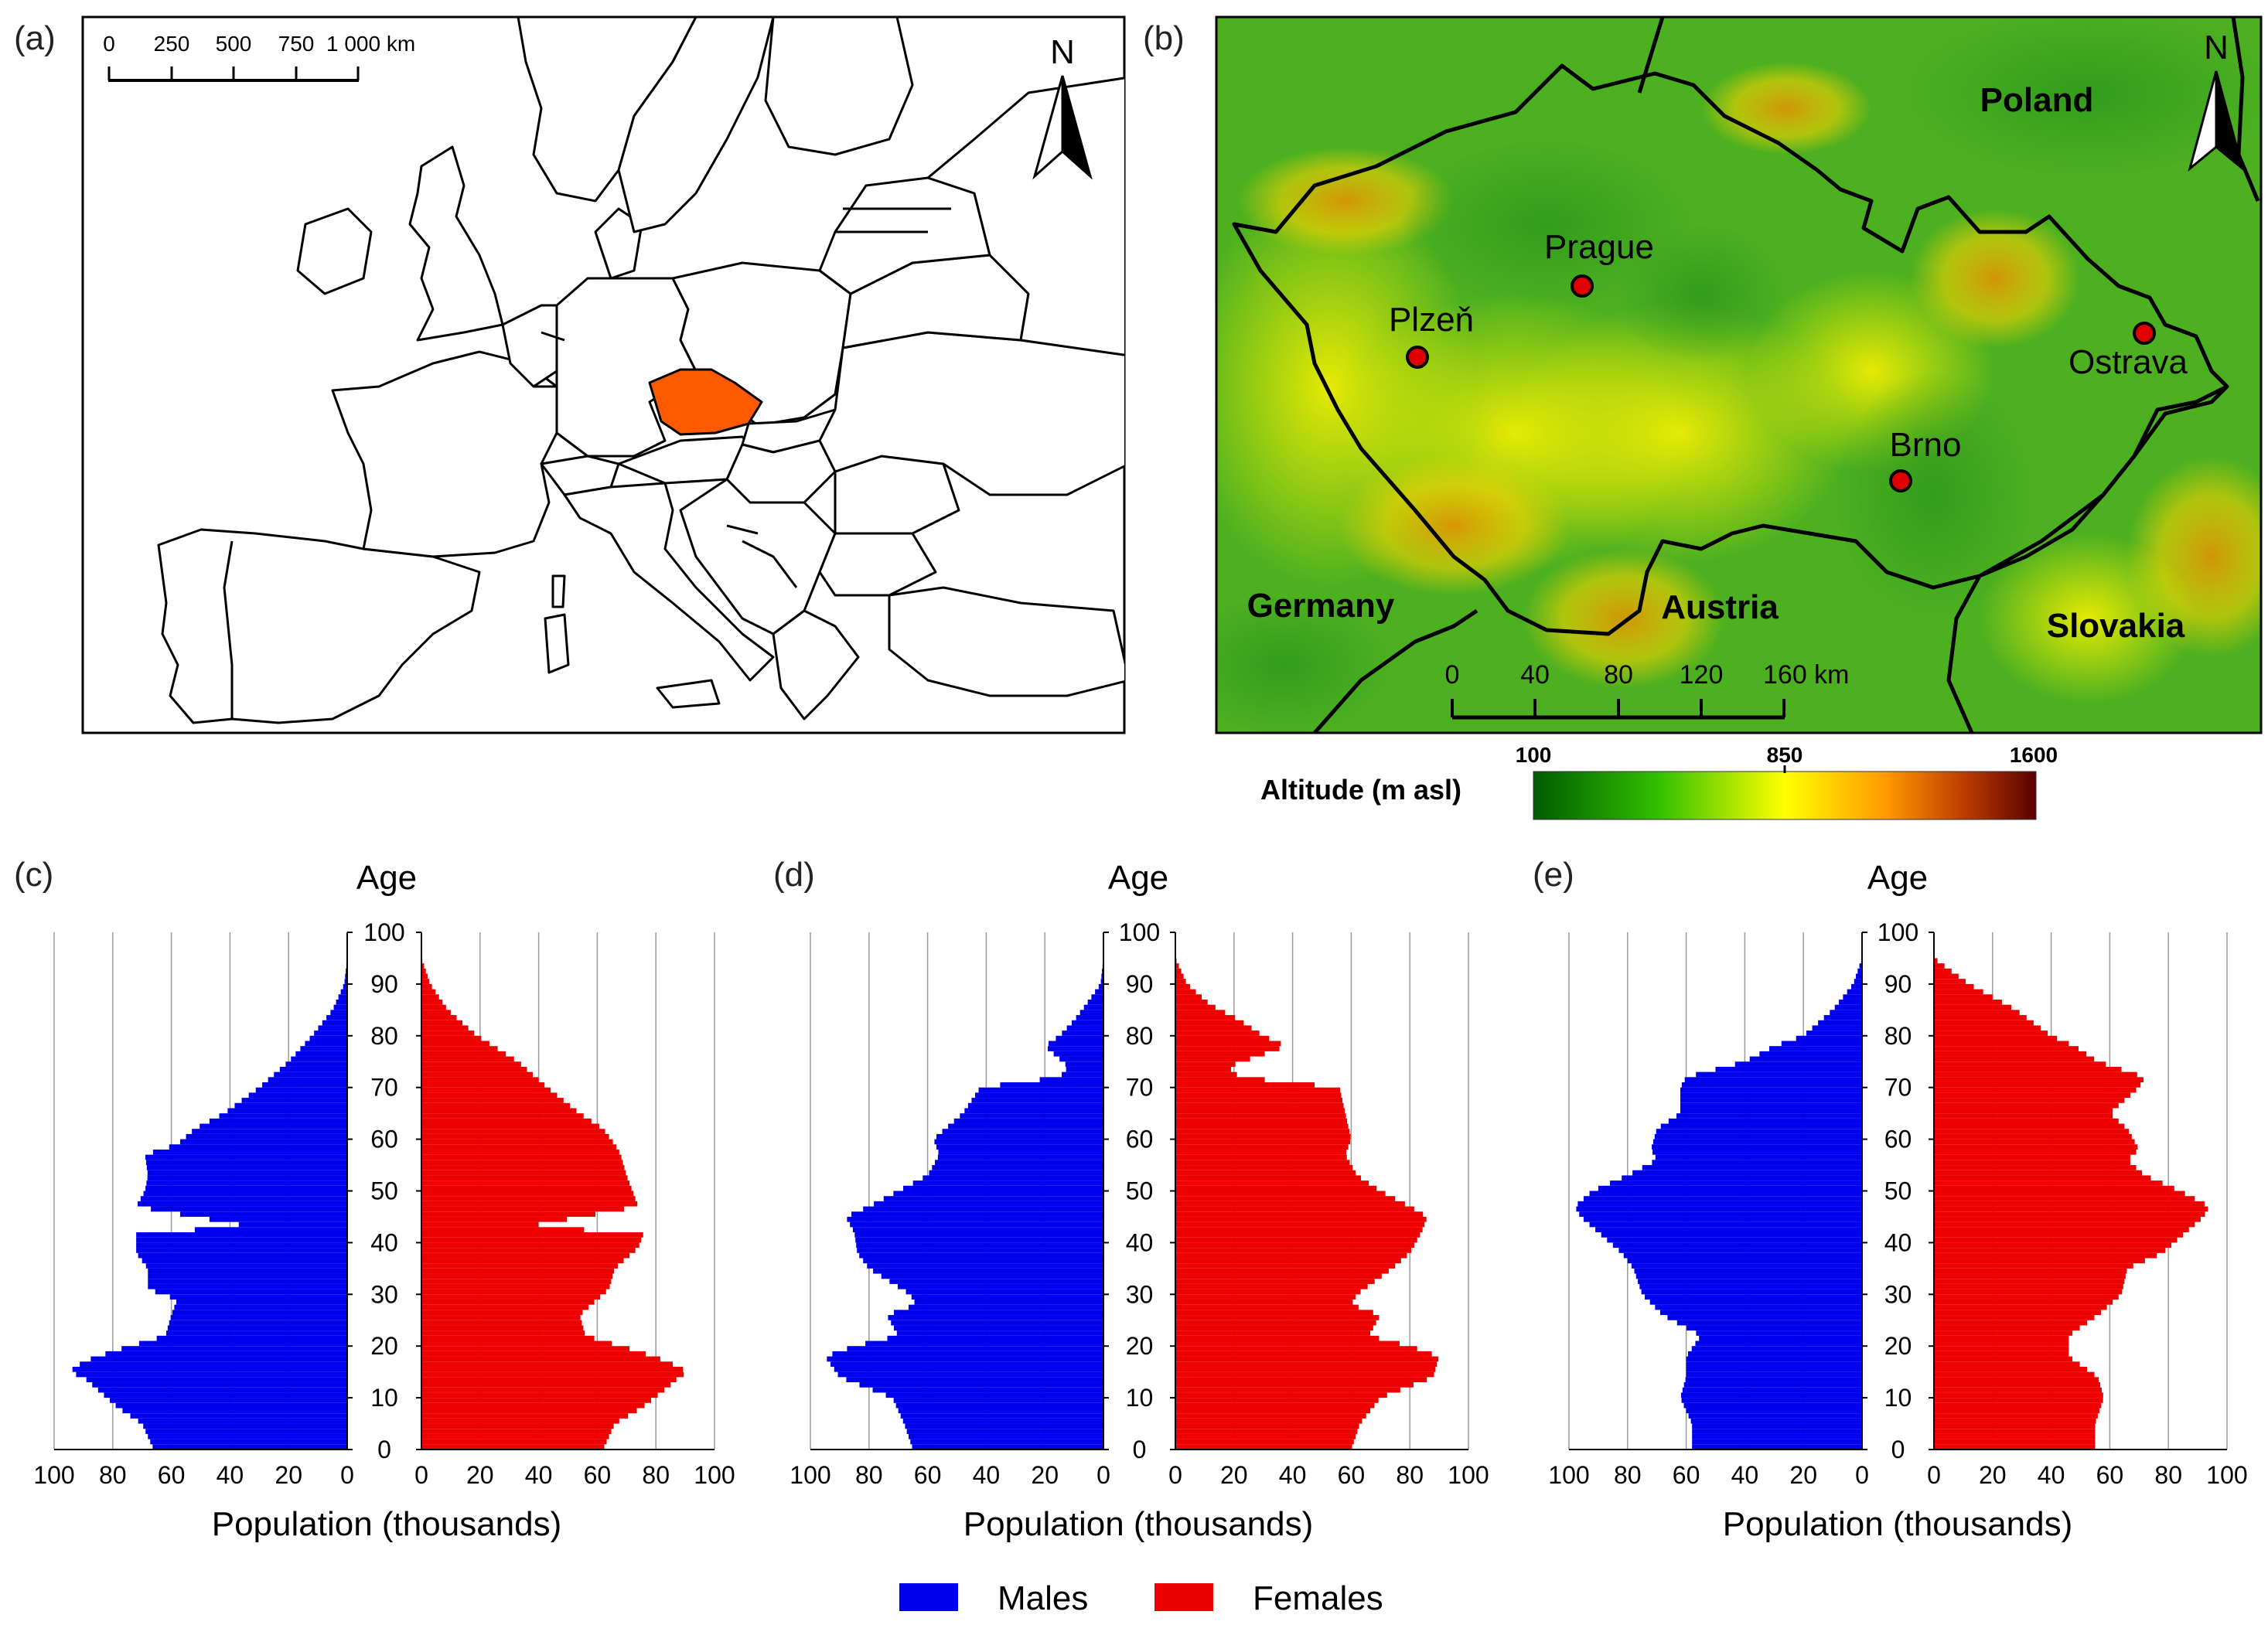 This screenshot has width=2268, height=1625. What do you see at coordinates (965, 1204) in the screenshot?
I see `male-bars` at bounding box center [965, 1204].